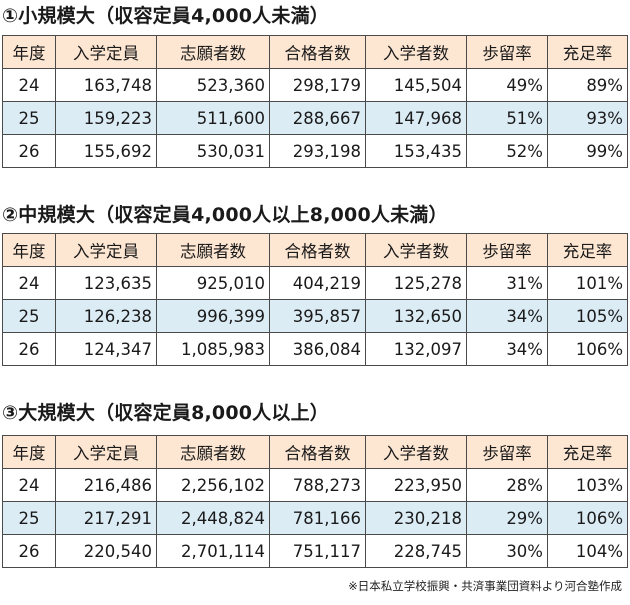  I want to click on table-cell: 29%, so click(507, 518).